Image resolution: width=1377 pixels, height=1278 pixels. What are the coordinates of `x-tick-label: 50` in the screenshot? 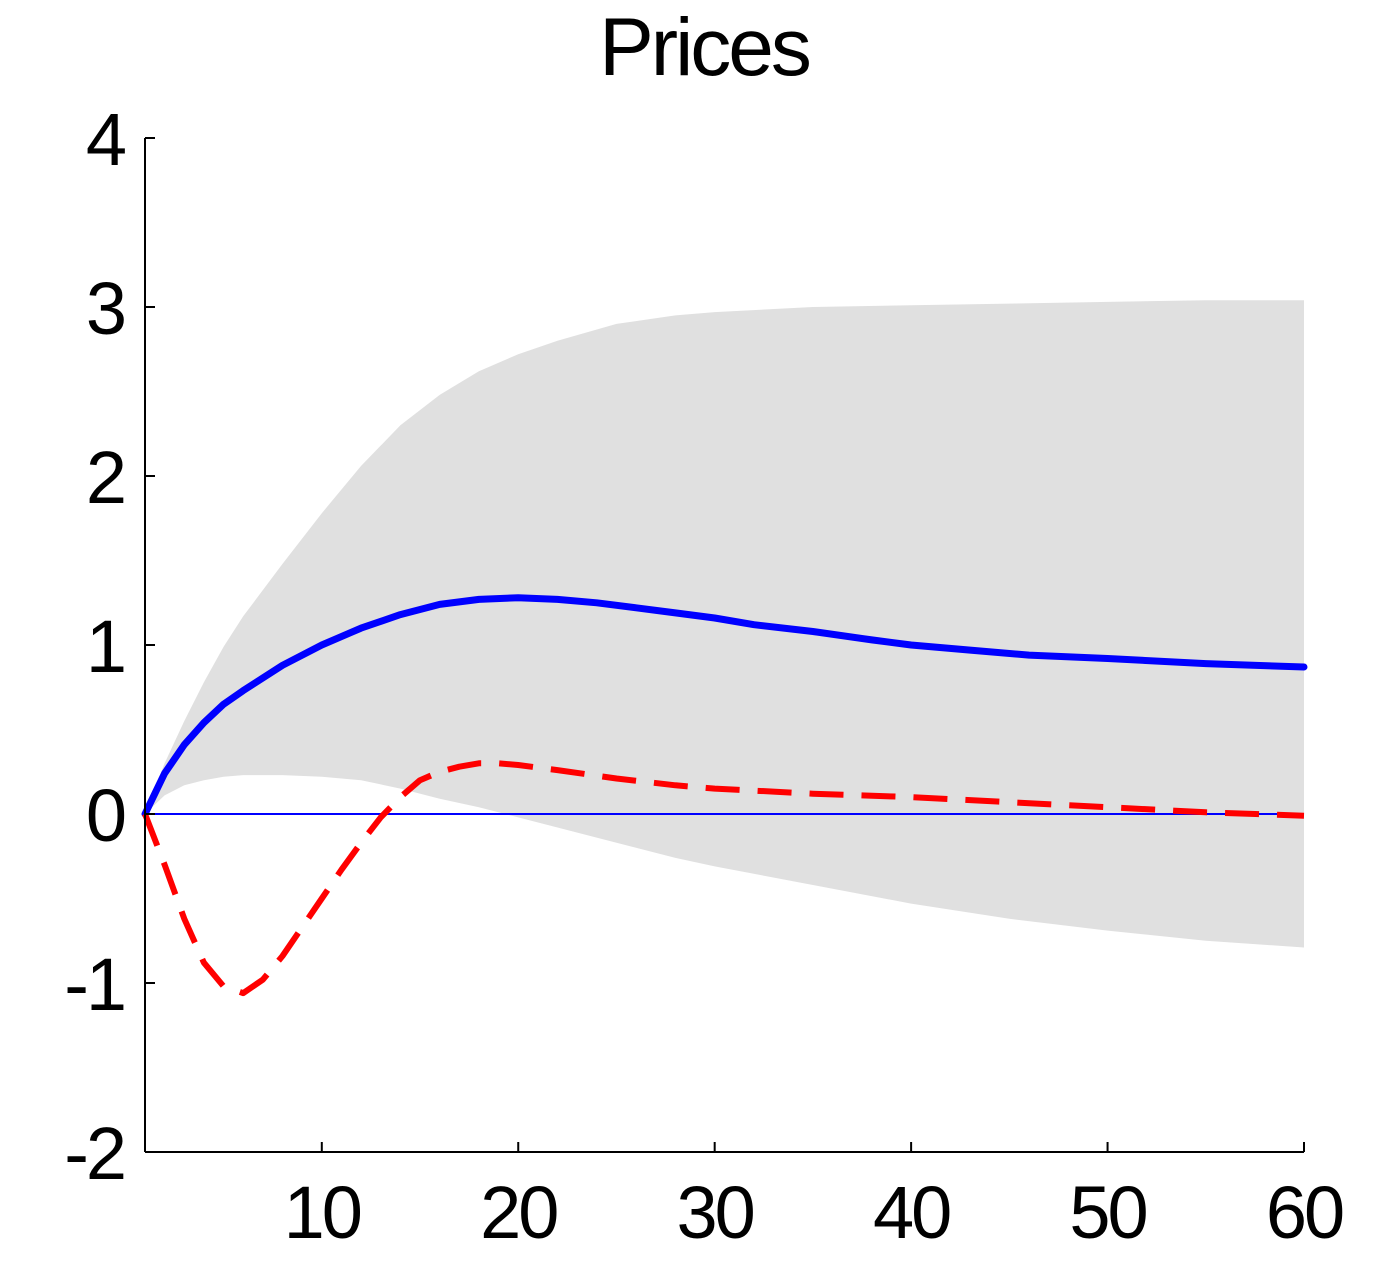 It's located at (1107, 1212).